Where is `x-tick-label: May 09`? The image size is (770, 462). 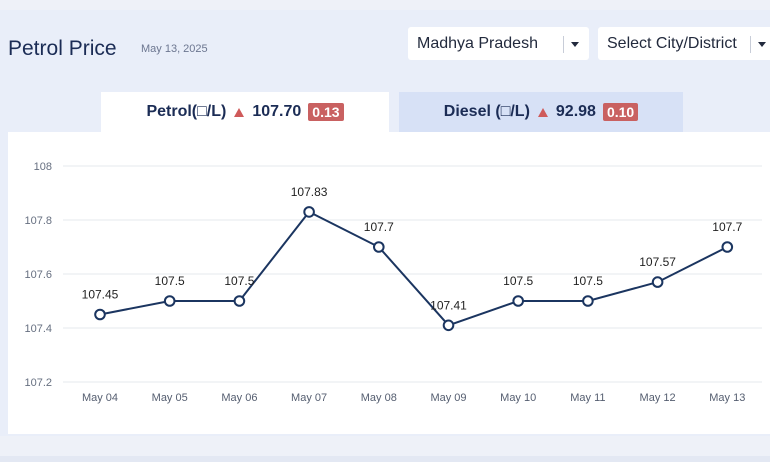 x-tick-label: May 09 is located at coordinates (448, 398).